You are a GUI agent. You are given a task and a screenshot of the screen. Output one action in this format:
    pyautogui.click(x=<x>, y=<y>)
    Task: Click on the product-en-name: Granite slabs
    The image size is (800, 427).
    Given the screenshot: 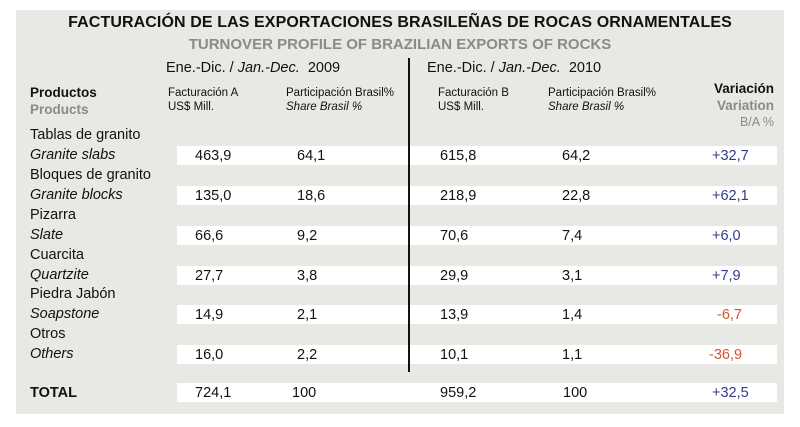 What is the action you would take?
    pyautogui.click(x=73, y=155)
    